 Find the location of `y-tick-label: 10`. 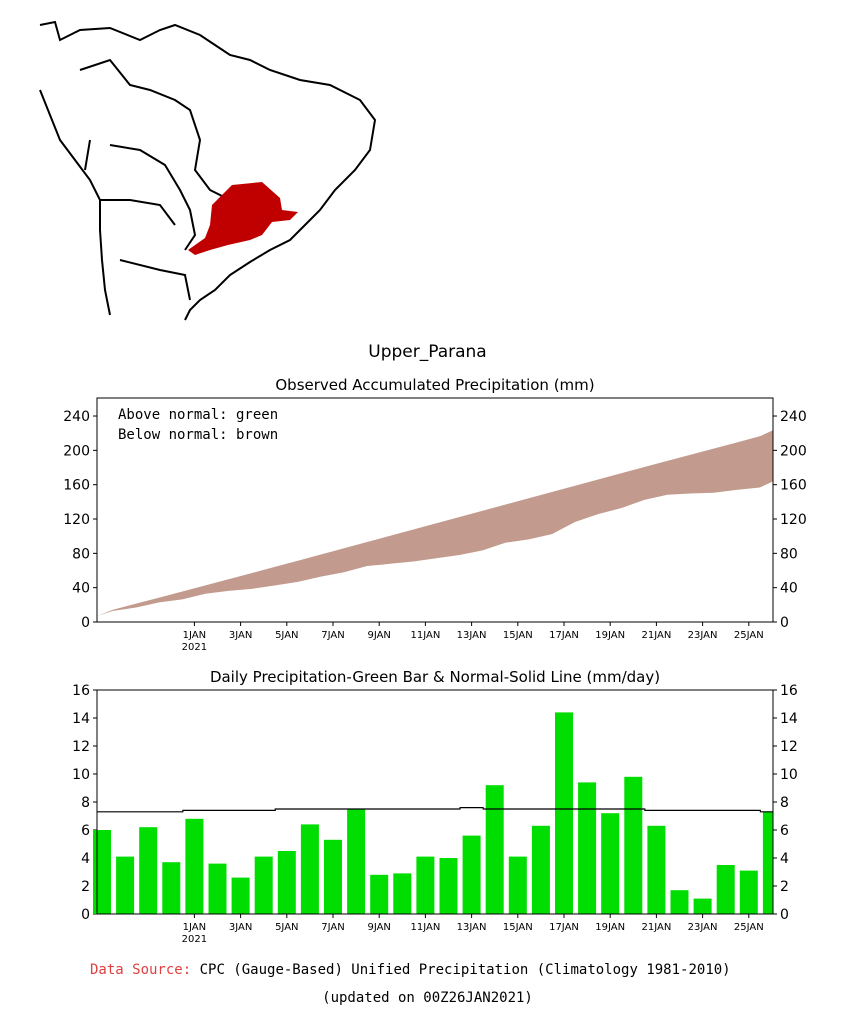

y-tick-label: 10 is located at coordinates (81, 775).